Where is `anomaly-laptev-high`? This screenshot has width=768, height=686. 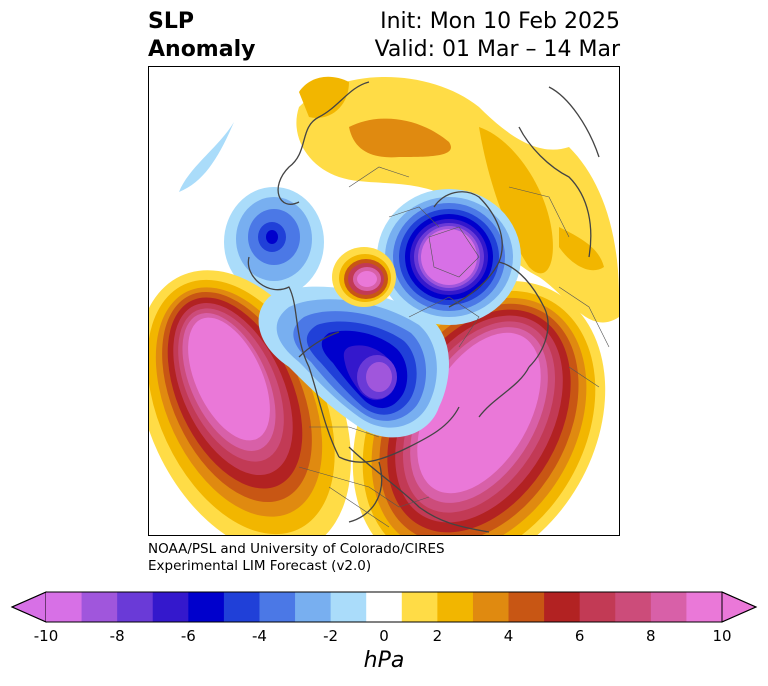
anomaly-laptev-high is located at coordinates (364, 277).